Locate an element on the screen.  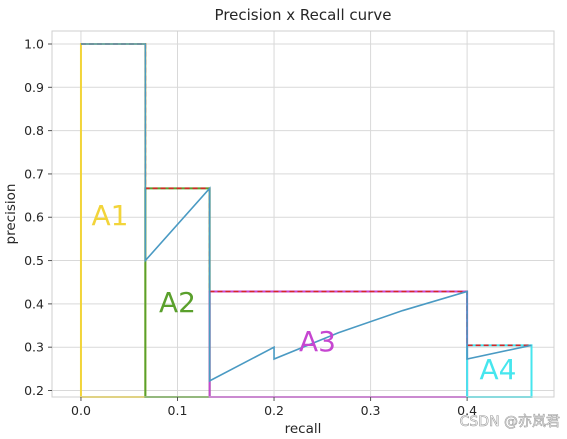
x-tick-label: 0.1 is located at coordinates (178, 410).